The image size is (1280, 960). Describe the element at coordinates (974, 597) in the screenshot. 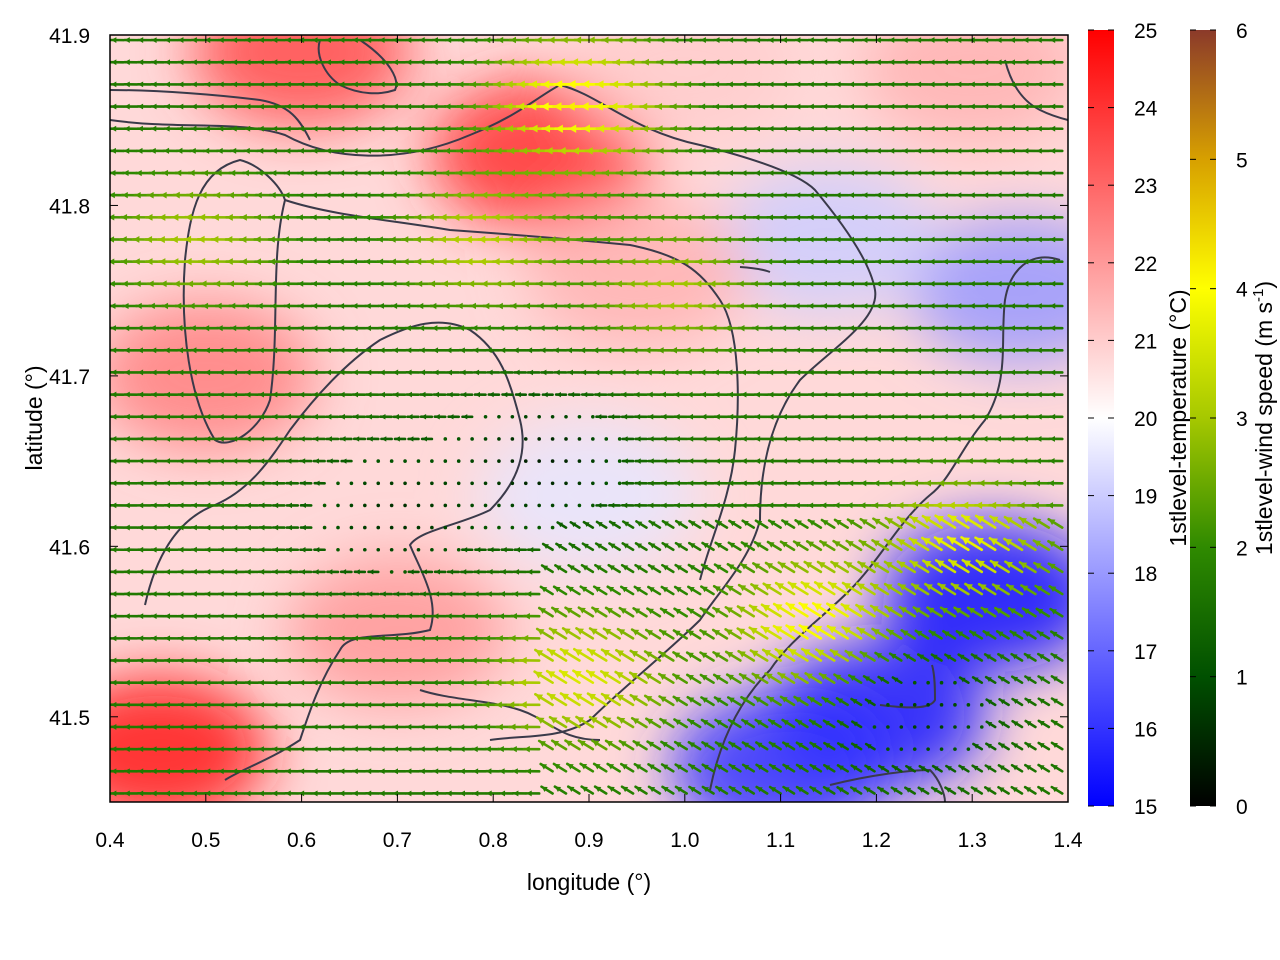

I see `temperature-cell` at that location.